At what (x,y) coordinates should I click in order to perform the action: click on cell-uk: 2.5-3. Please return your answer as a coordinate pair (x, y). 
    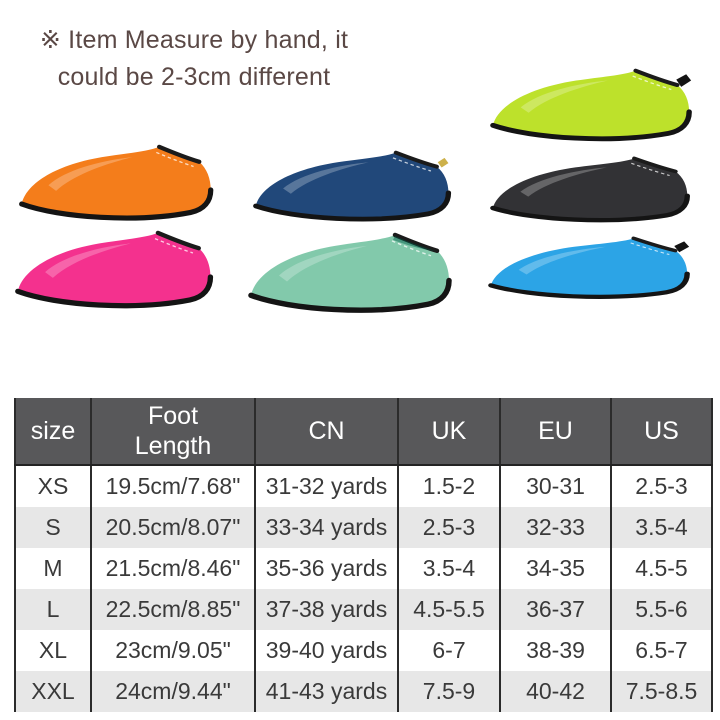
    Looking at the image, I should click on (448, 527).